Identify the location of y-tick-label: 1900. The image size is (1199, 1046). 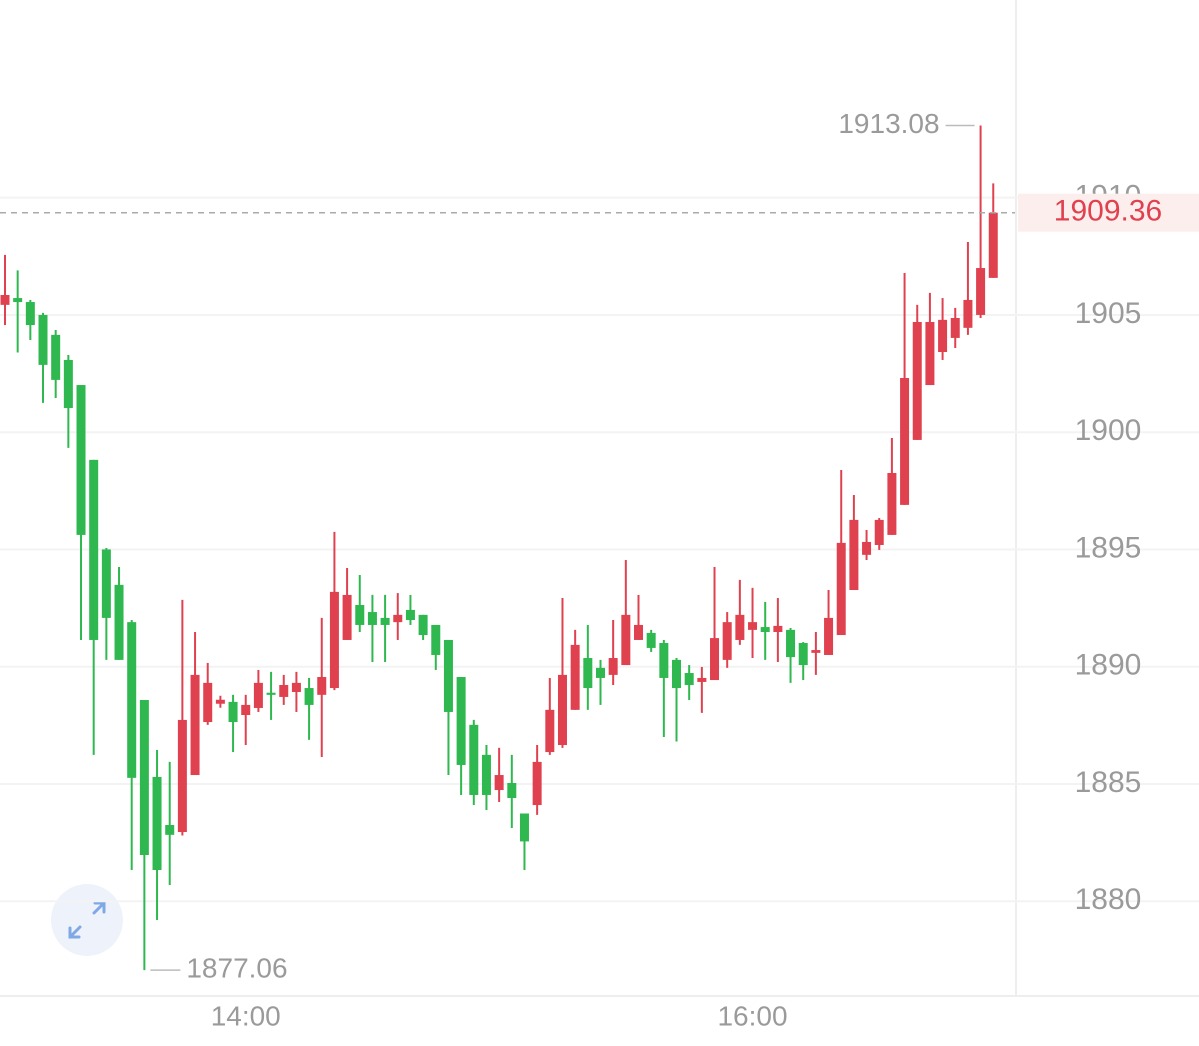
(1108, 430).